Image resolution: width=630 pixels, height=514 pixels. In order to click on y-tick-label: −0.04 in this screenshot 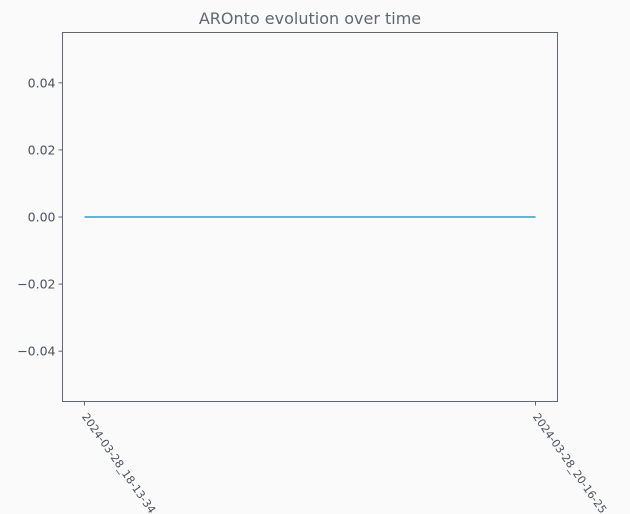, I will do `click(36, 351)`.